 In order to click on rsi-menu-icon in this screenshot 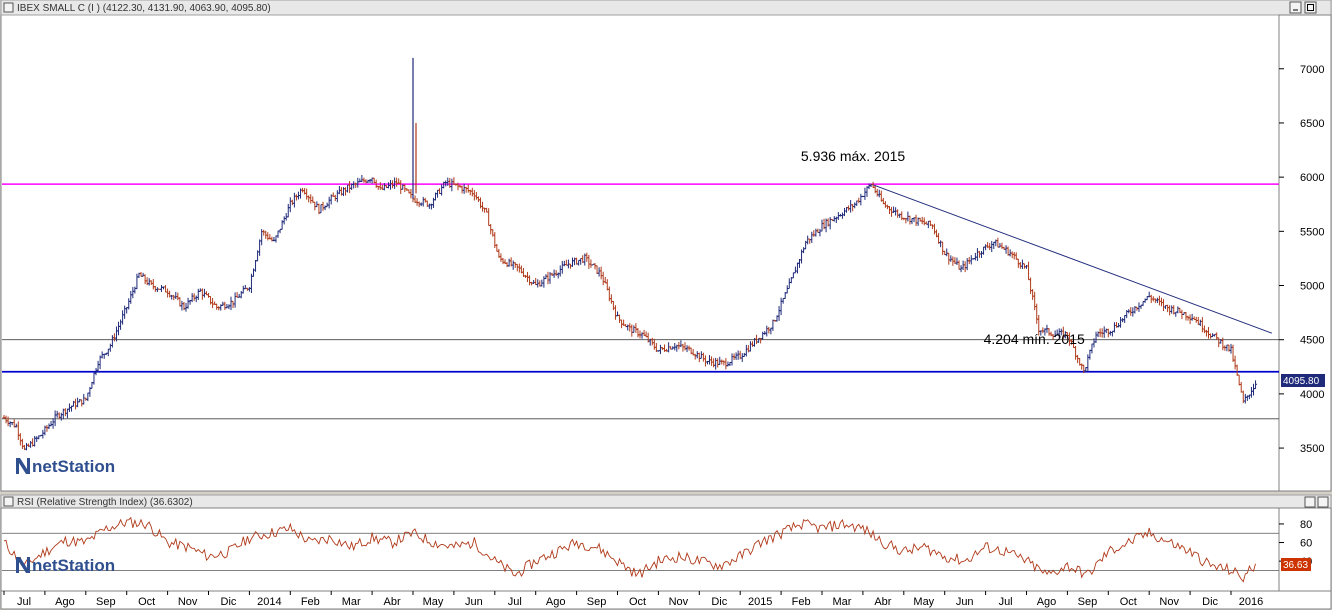, I will do `click(8, 501)`.